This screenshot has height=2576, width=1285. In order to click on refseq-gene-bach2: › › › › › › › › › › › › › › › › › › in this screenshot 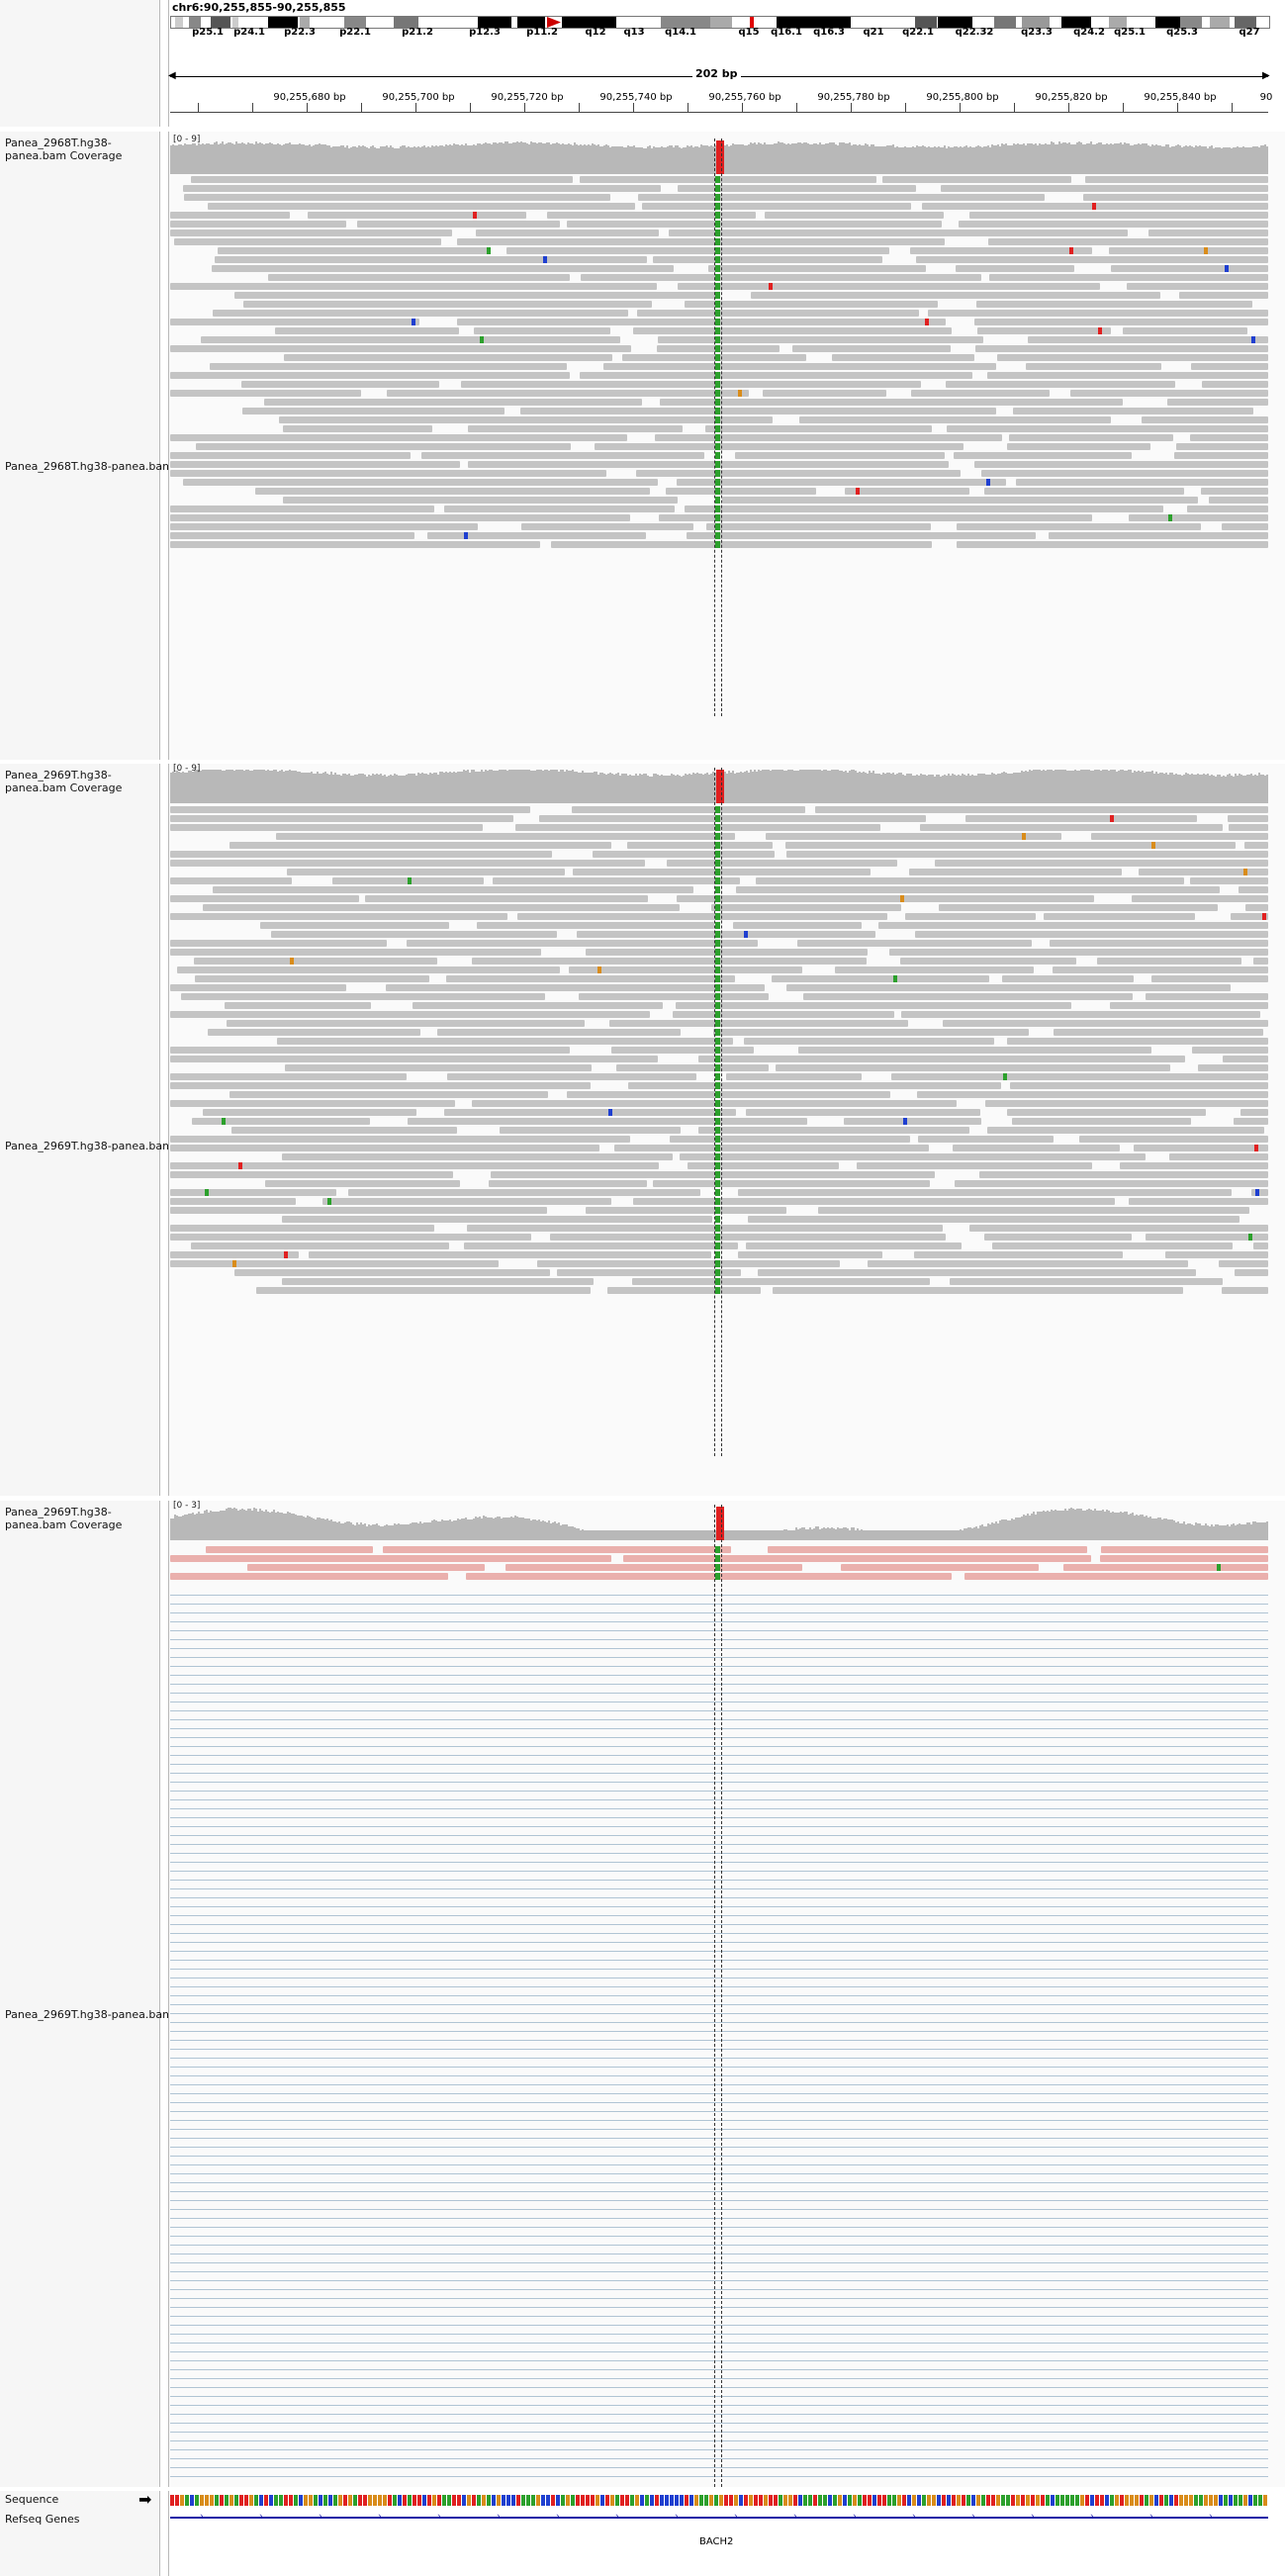, I will do `click(719, 2517)`.